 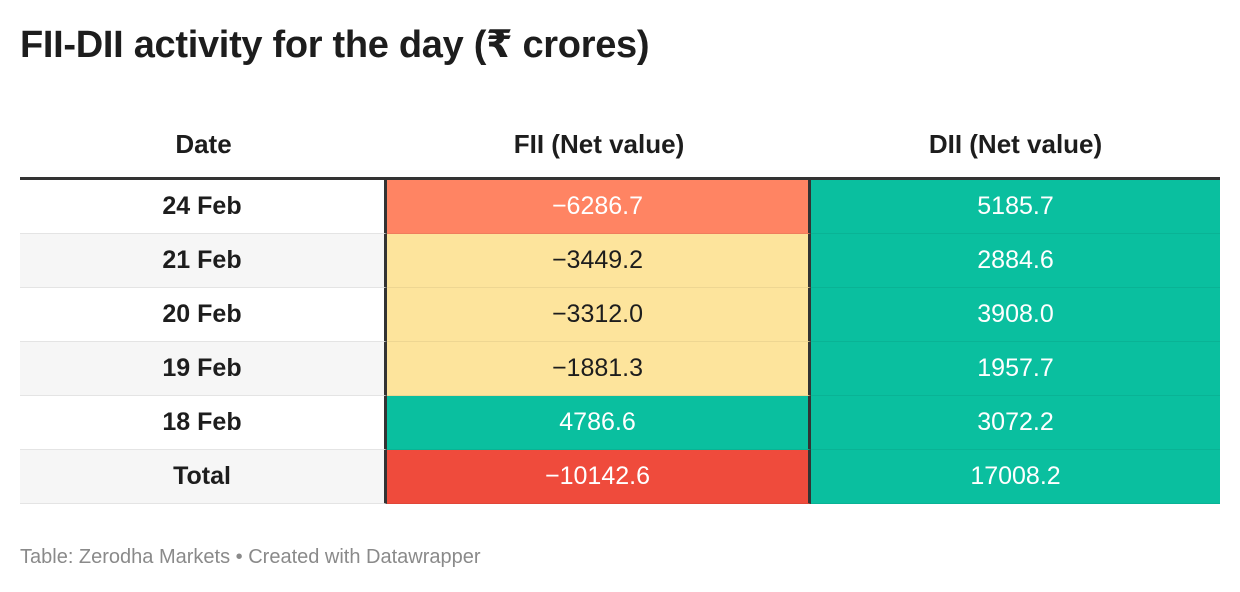 I want to click on table-row: 19 Feb −1881.3 1957.7, so click(x=620, y=369).